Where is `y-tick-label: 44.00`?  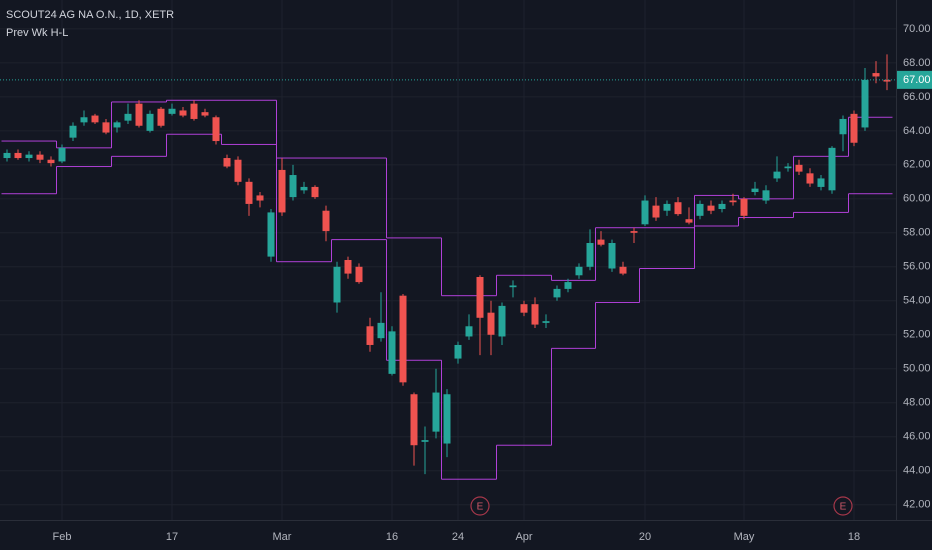 y-tick-label: 44.00 is located at coordinates (917, 471).